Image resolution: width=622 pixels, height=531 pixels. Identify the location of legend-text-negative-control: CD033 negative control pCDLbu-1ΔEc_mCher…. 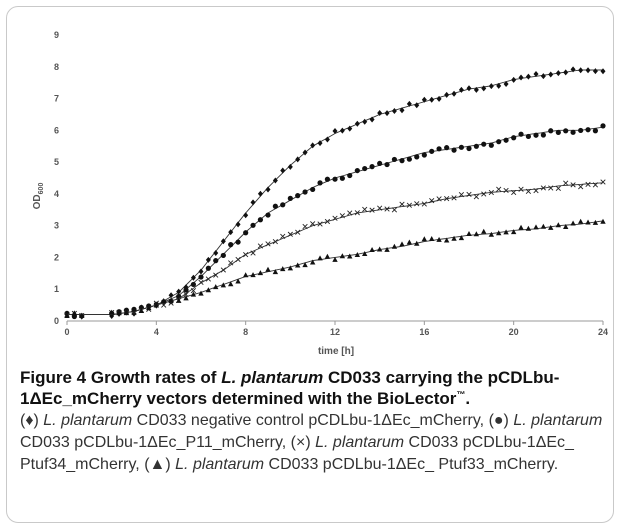
(308, 420).